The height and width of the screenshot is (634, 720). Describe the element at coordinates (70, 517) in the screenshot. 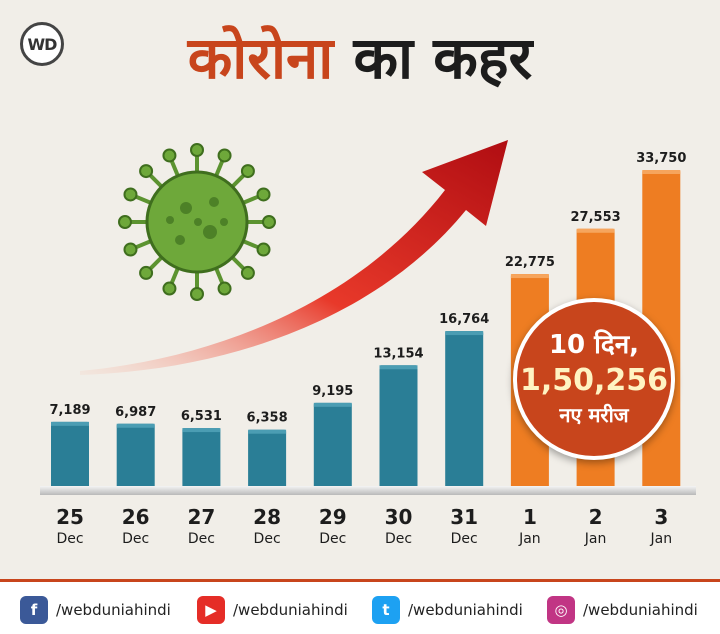

I see `x-tick-day: 25` at that location.